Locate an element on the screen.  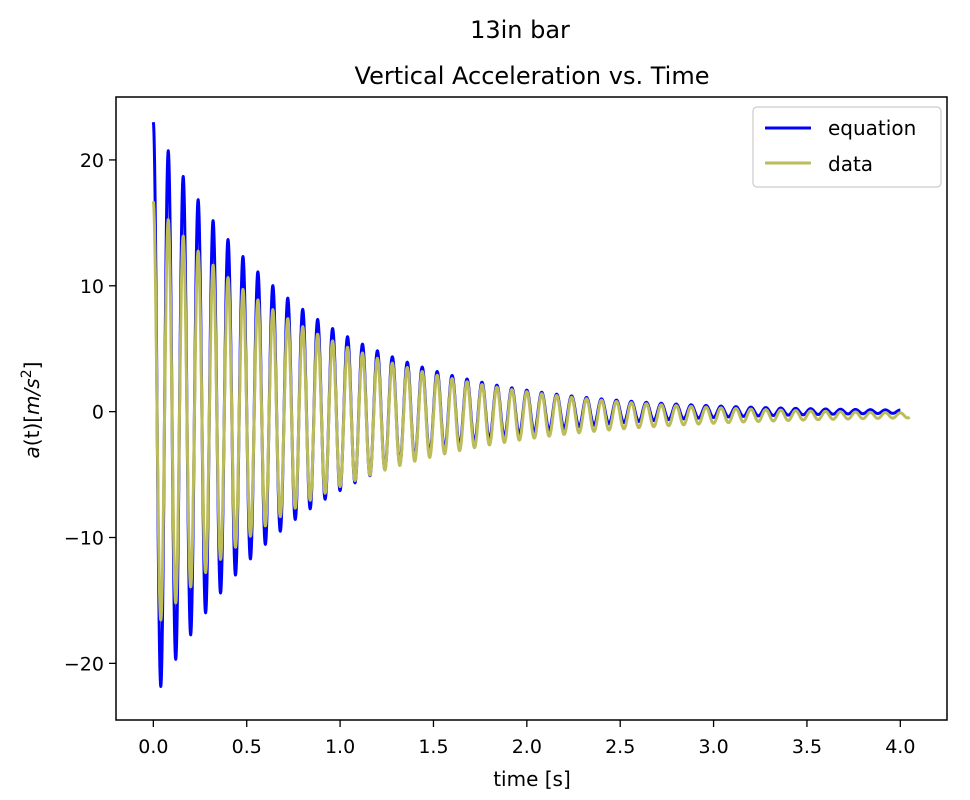
y-tick-label: −10 is located at coordinates (84, 539).